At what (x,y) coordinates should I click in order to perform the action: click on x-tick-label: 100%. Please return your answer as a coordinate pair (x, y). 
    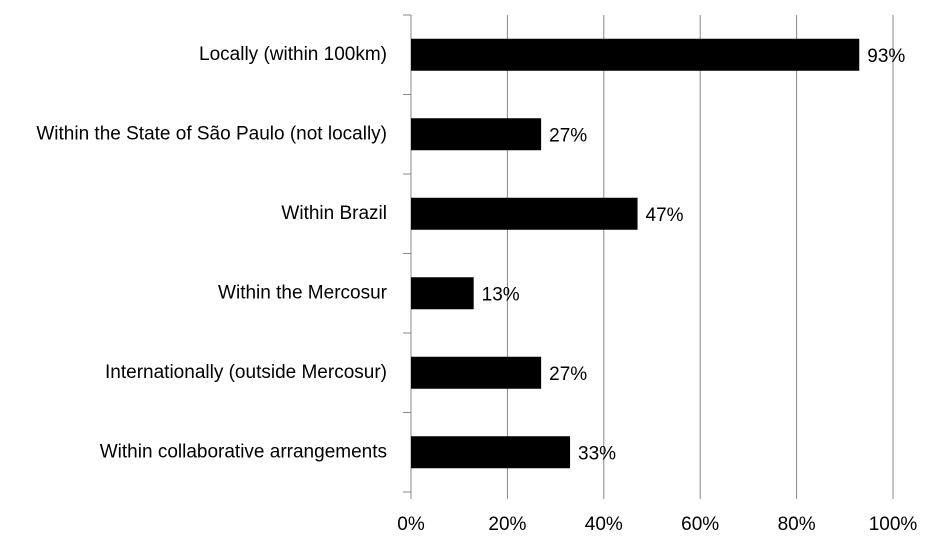
    Looking at the image, I should click on (893, 524).